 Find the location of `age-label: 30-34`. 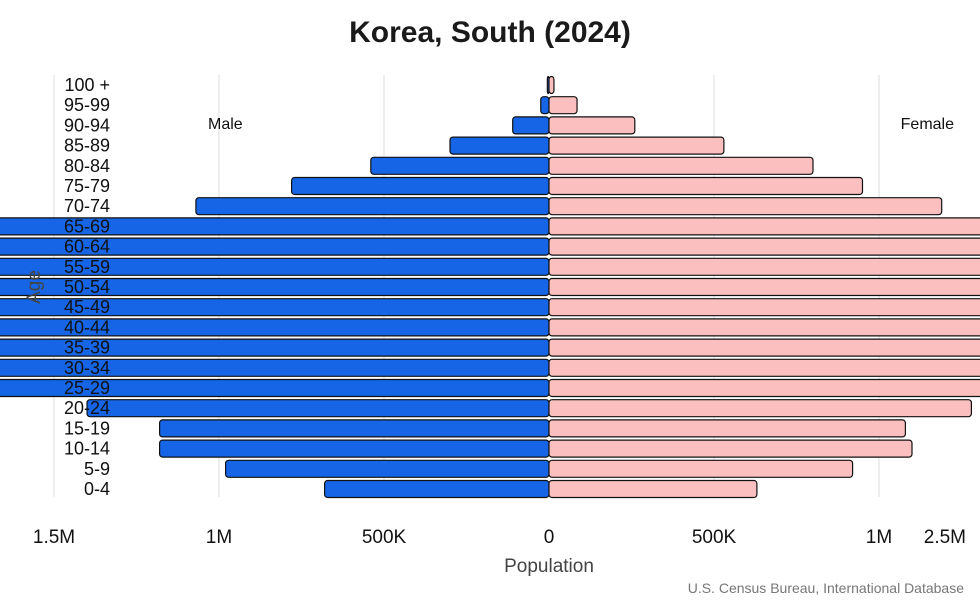

age-label: 30-34 is located at coordinates (87, 368).